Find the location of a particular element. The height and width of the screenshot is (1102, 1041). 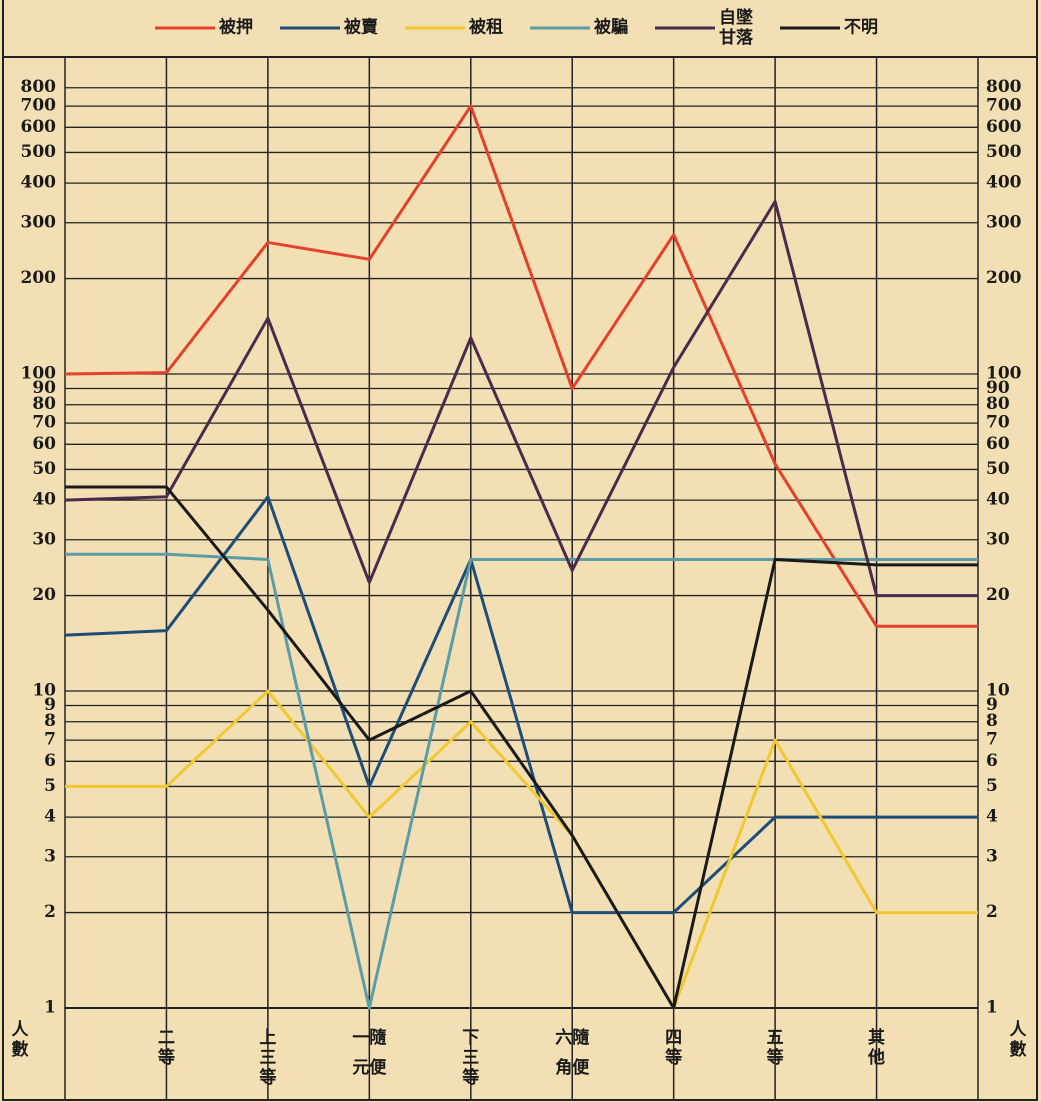

y-tick-label: 700 is located at coordinates (39, 106).